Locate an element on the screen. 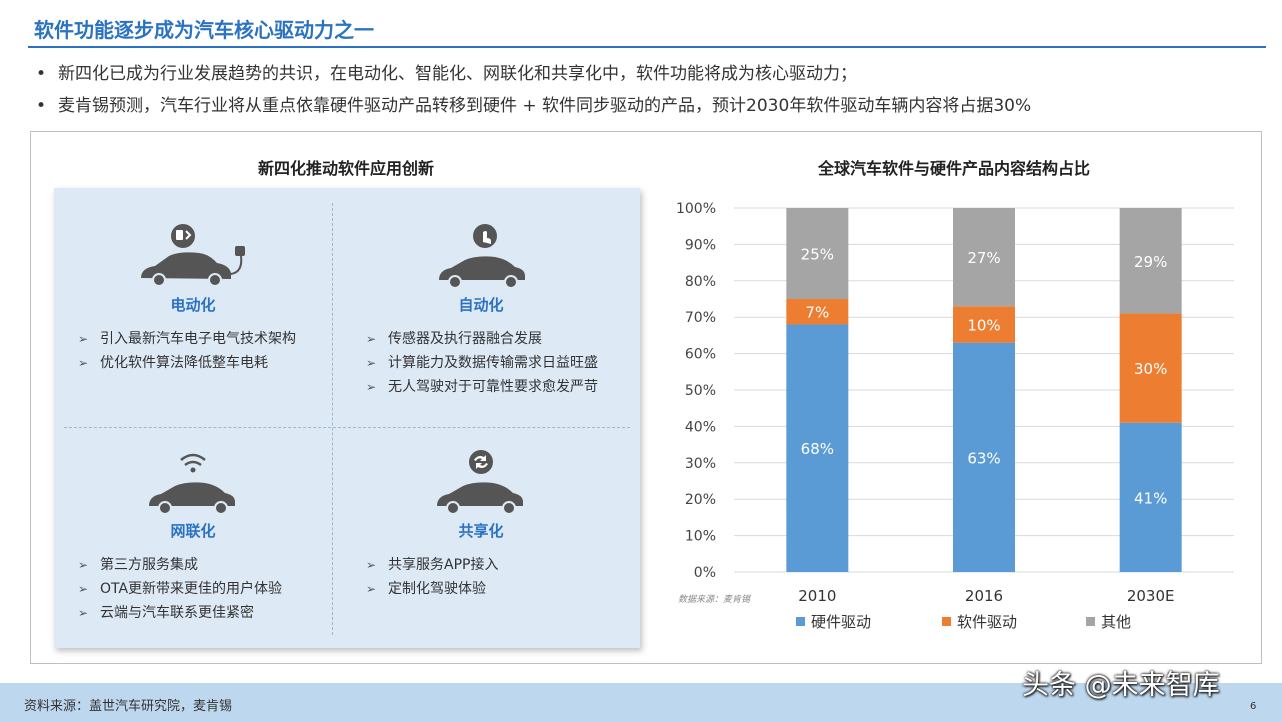 Image resolution: width=1282 pixels, height=722 pixels. quadrant-item-list: ➢ 引入最新汽车电子电气技术架构 ➢ 优化软件算法降低整车电耗 is located at coordinates (193, 351).